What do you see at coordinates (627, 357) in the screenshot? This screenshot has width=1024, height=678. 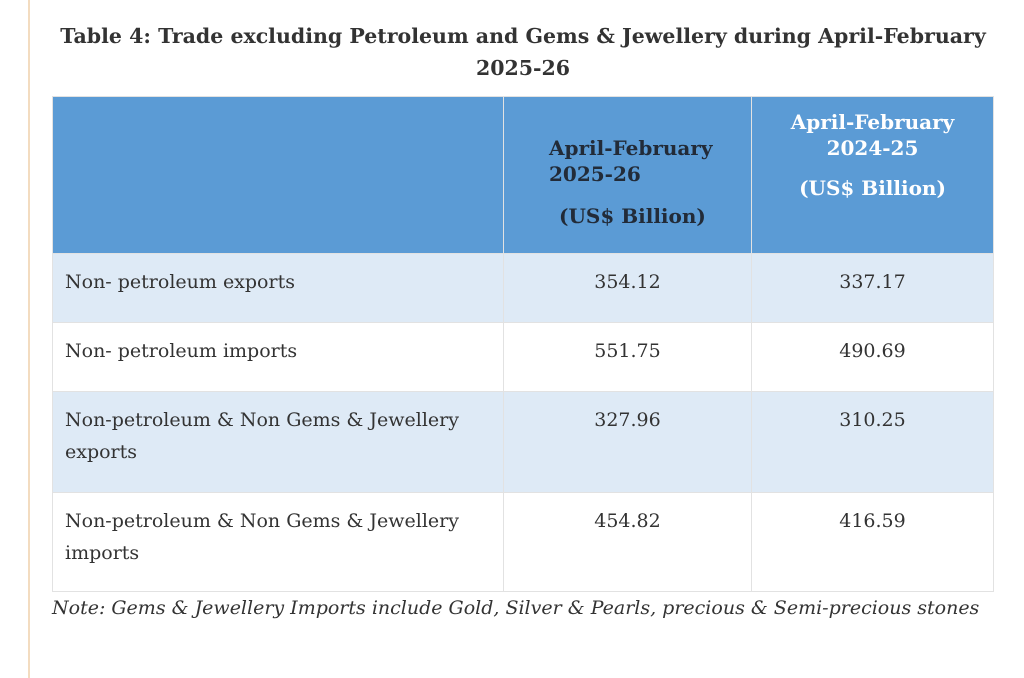 I see `value-2025-26: 551.75` at bounding box center [627, 357].